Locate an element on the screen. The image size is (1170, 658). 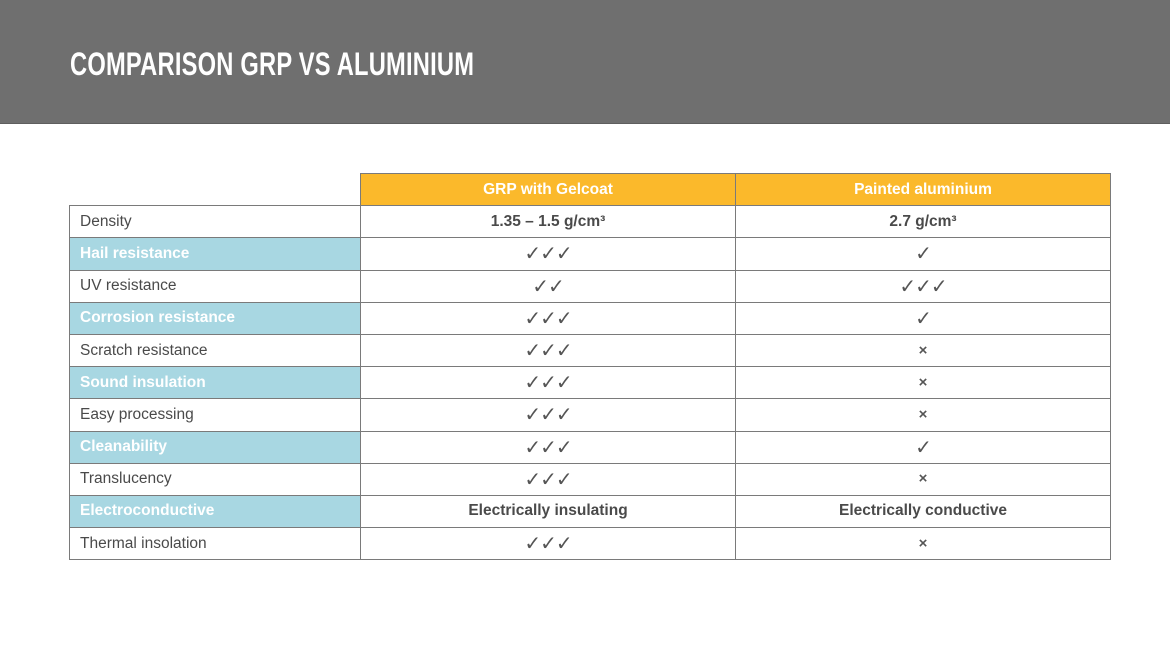
check-icon: ✓✓ is located at coordinates (548, 286).